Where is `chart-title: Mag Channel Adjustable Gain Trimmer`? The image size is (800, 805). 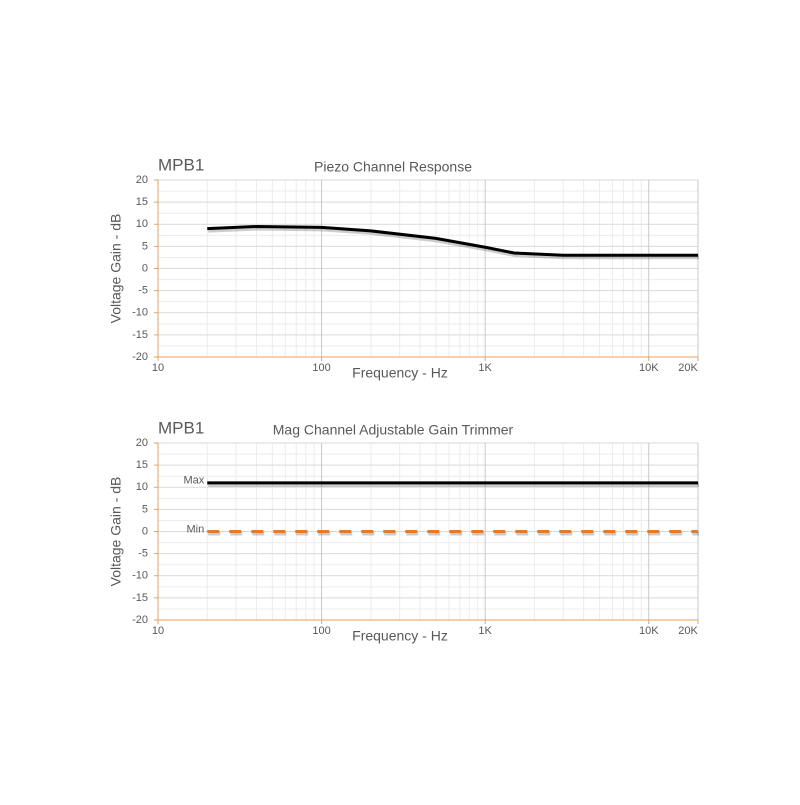
chart-title: Mag Channel Adjustable Gain Trimmer is located at coordinates (393, 430).